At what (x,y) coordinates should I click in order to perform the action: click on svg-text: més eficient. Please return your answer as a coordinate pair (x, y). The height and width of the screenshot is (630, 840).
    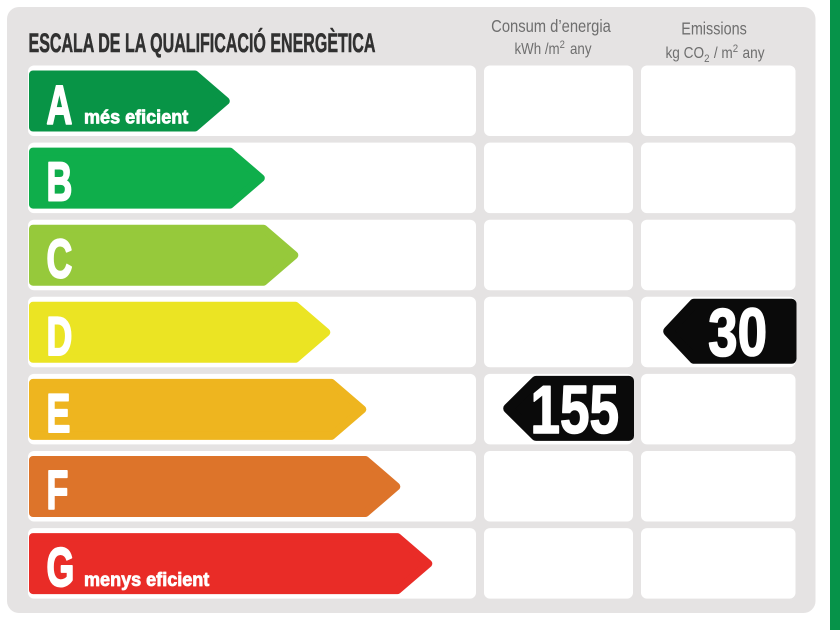
    Looking at the image, I should click on (136, 117).